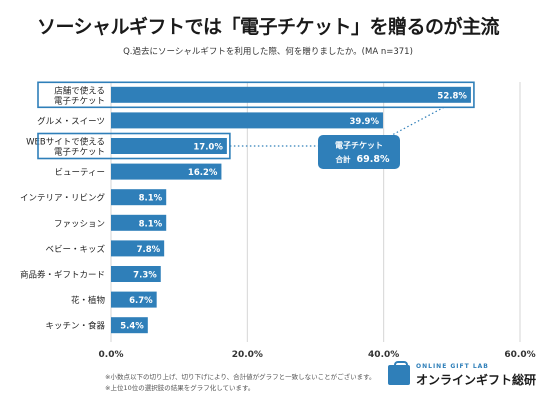 The image size is (536, 402). Describe the element at coordinates (65, 142) in the screenshot. I see `category-label: WEBサイトで使える` at that location.